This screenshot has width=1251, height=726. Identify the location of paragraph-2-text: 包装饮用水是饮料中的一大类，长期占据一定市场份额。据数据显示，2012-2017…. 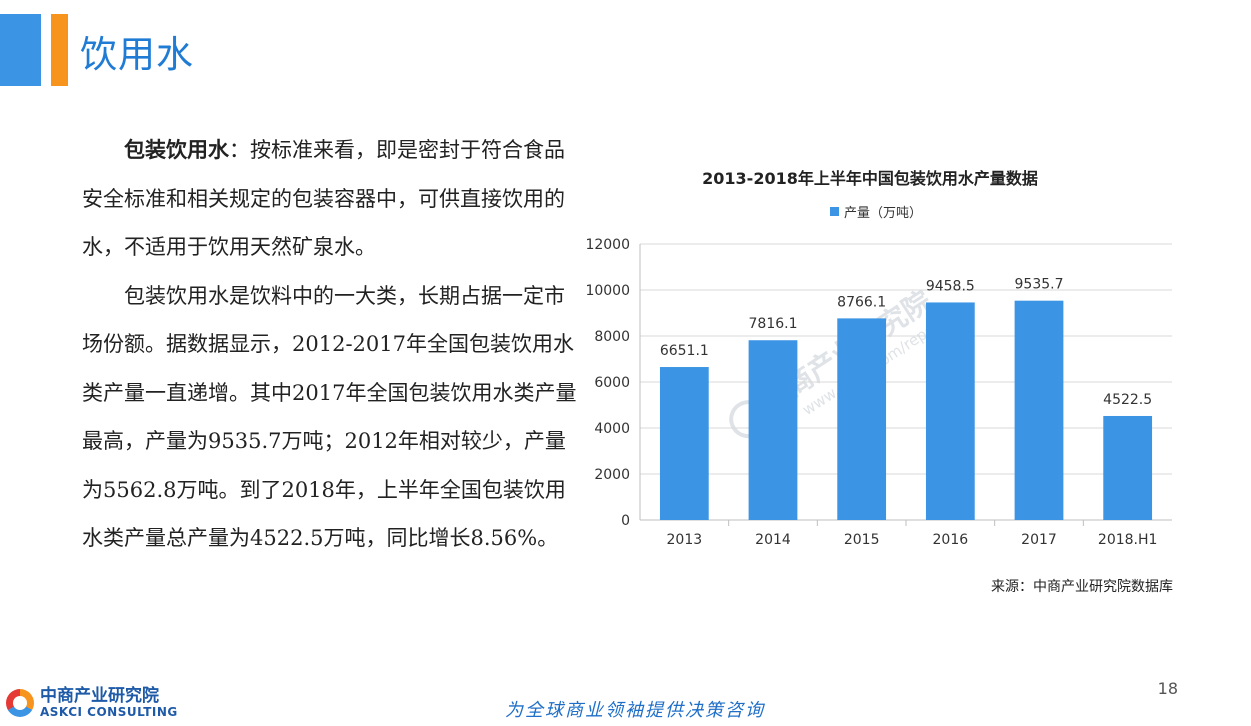
(329, 417).